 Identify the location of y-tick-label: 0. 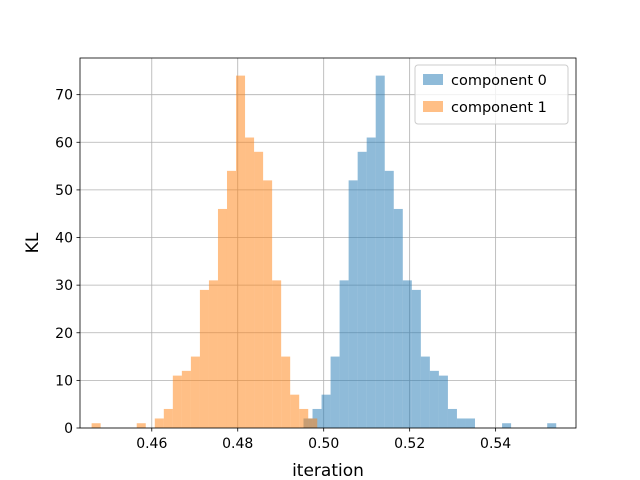
(68, 429).